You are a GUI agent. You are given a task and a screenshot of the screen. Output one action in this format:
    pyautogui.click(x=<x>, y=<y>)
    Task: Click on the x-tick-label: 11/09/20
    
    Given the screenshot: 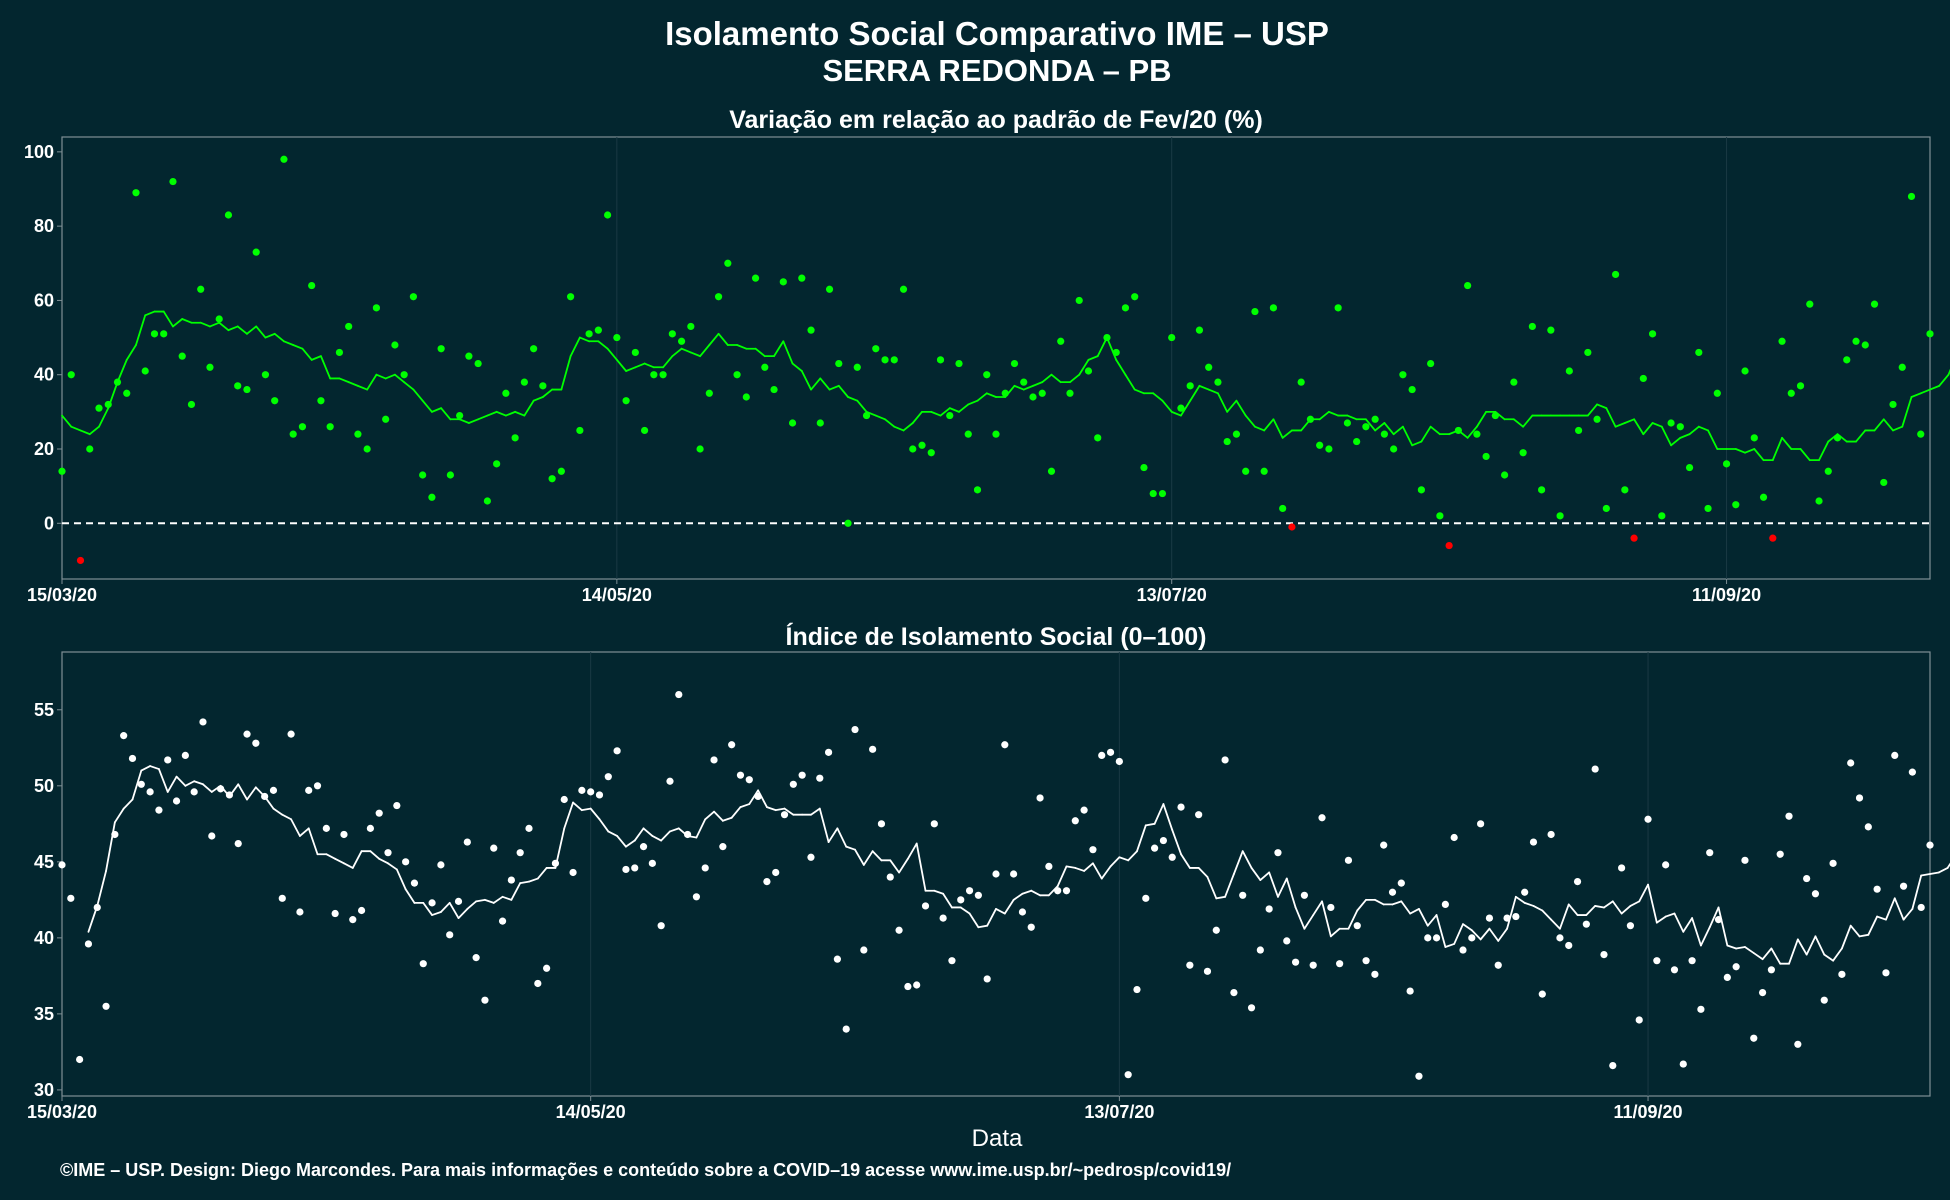 What is the action you would take?
    pyautogui.click(x=1726, y=595)
    